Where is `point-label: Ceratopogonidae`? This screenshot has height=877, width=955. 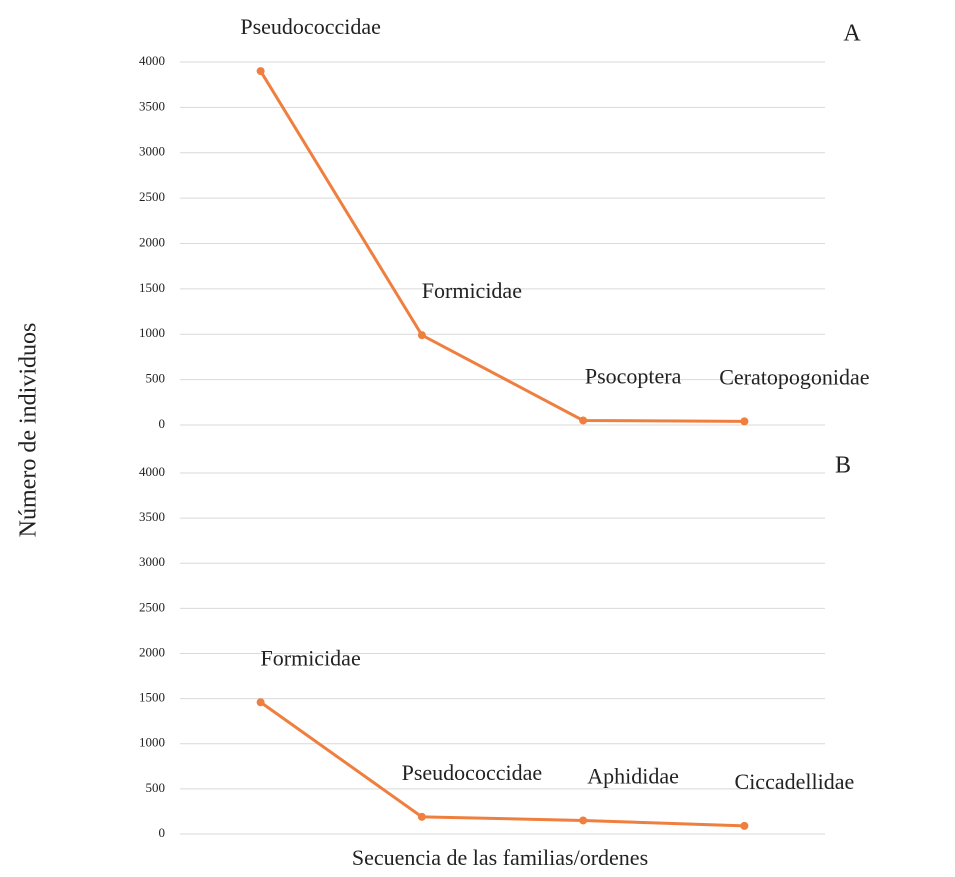 point-label: Ceratopogonidae is located at coordinates (794, 376).